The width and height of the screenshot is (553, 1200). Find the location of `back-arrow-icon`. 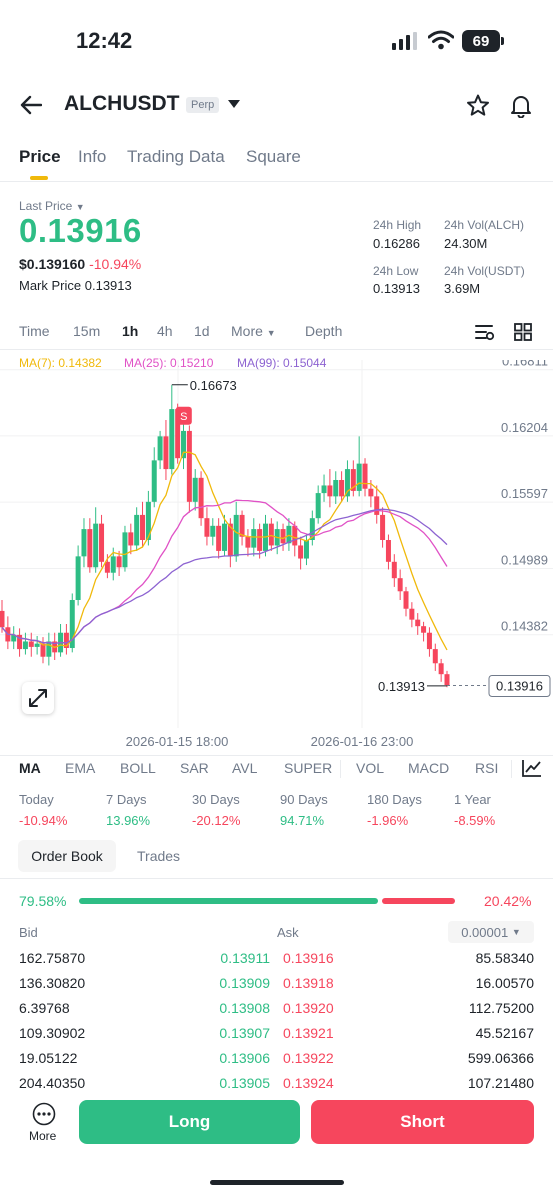

back-arrow-icon is located at coordinates (31, 105).